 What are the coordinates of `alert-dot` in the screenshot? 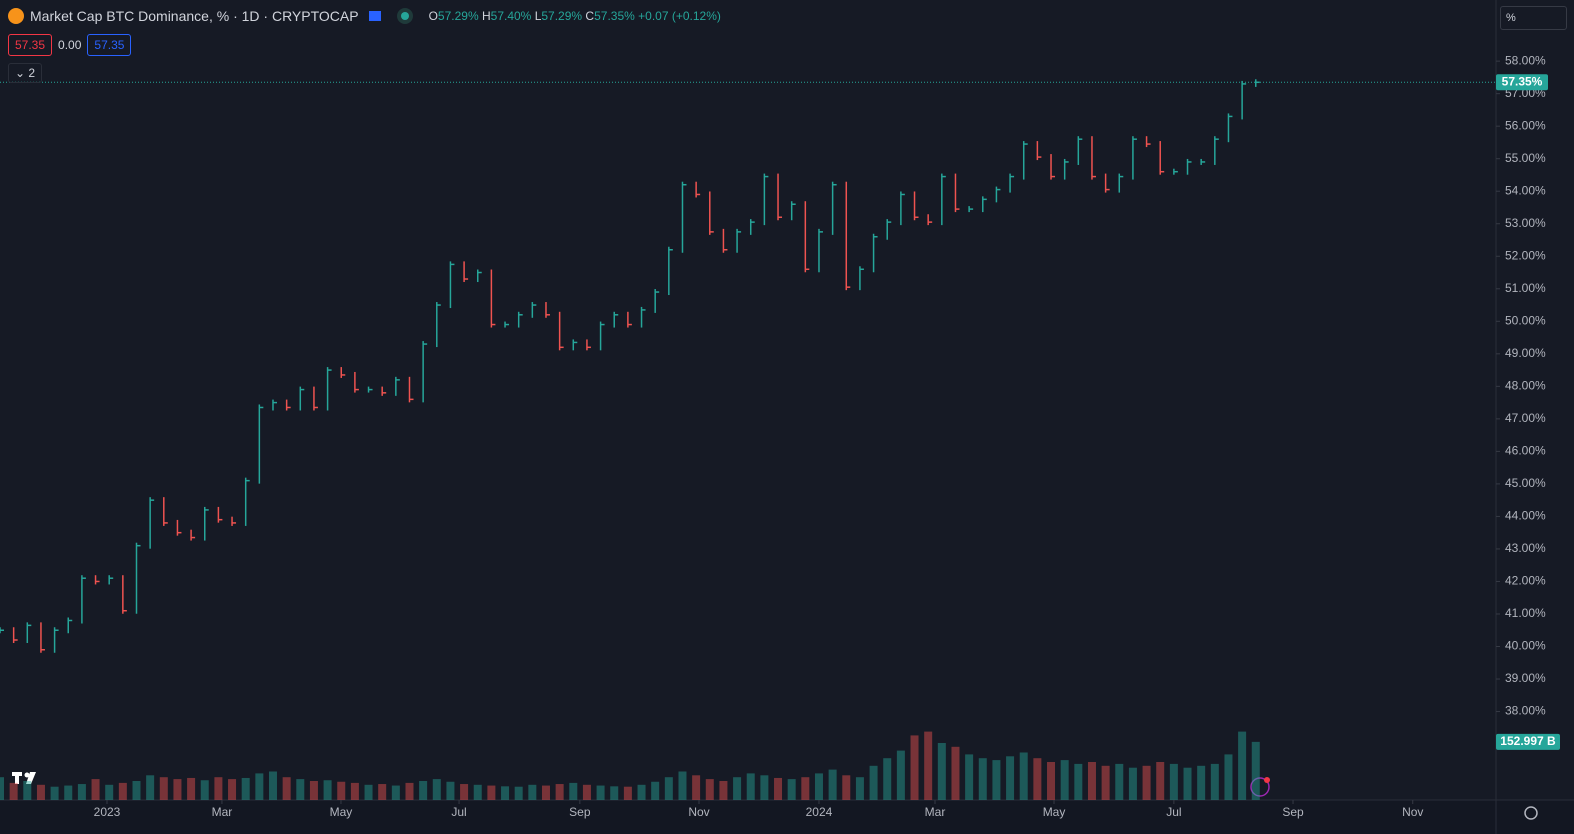 It's located at (1267, 780).